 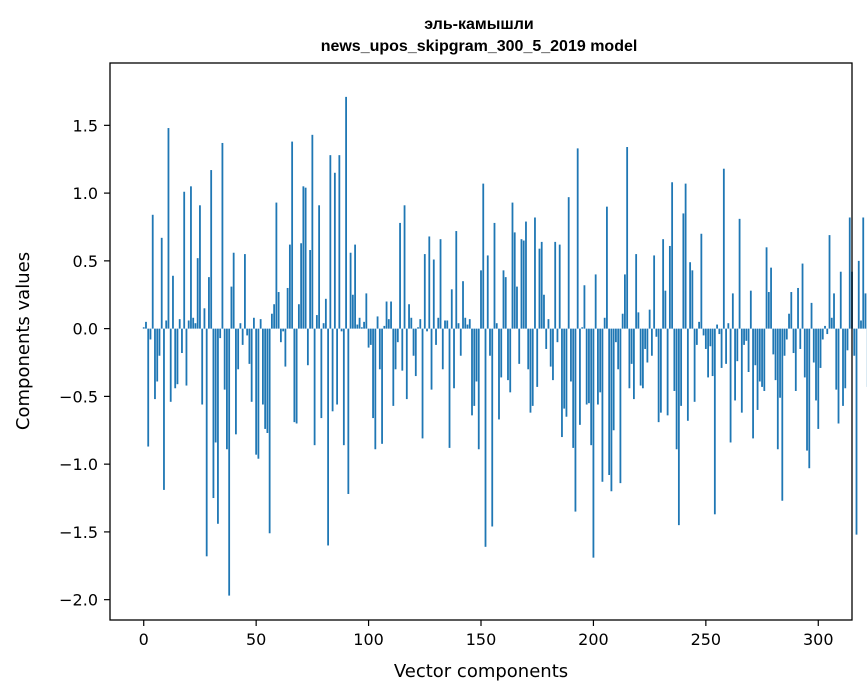 What do you see at coordinates (85, 193) in the screenshot?
I see `y-tick-label: 1.0` at bounding box center [85, 193].